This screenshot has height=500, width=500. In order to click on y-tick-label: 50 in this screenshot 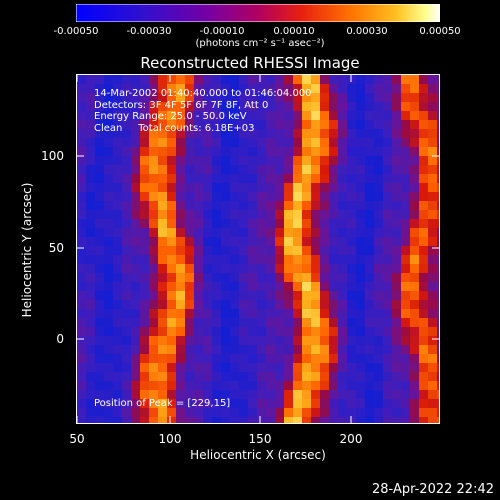, I will do `click(56, 248)`.